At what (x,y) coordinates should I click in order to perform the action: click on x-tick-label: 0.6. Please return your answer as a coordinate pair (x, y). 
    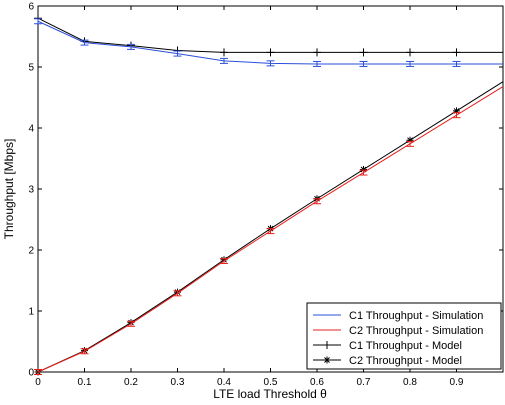
    Looking at the image, I should click on (317, 382).